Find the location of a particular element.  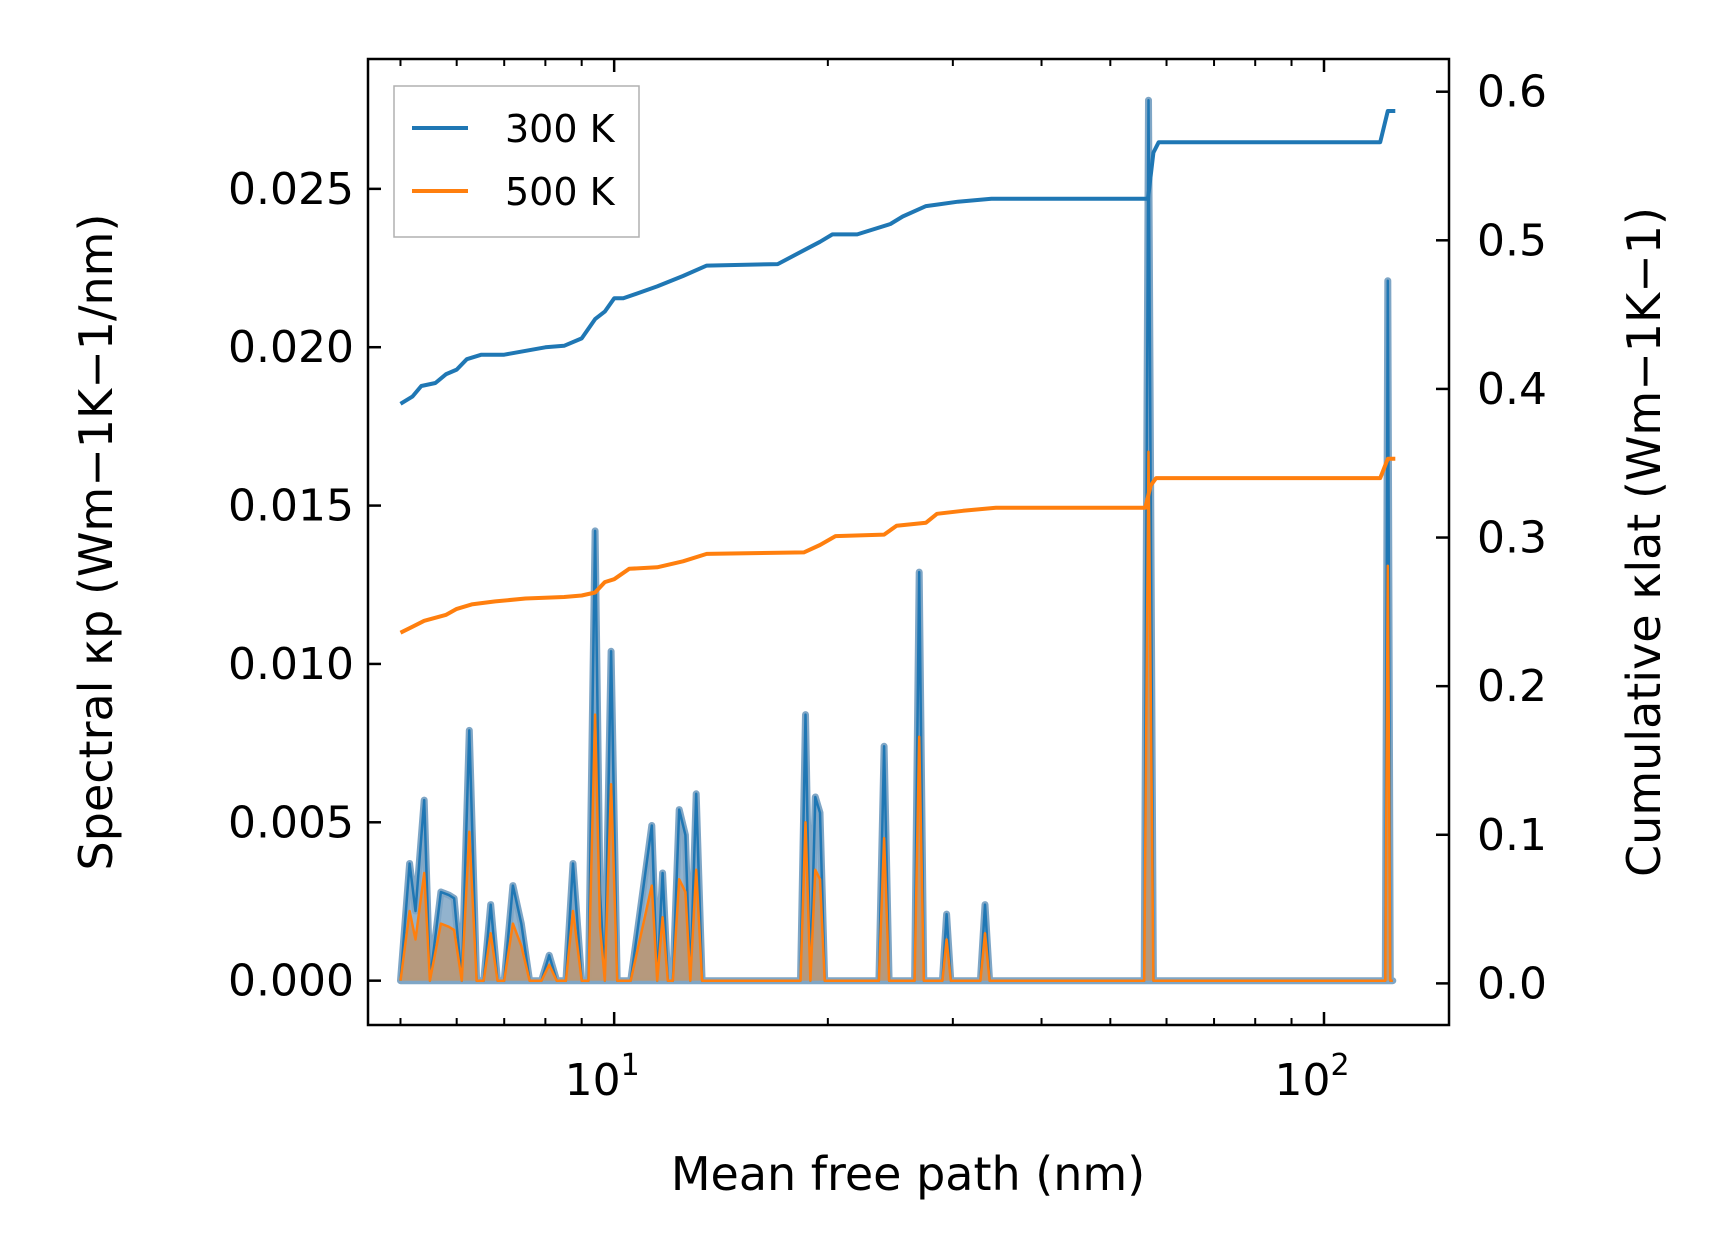

y-right-tick-label: 0.4 is located at coordinates (1512, 389).